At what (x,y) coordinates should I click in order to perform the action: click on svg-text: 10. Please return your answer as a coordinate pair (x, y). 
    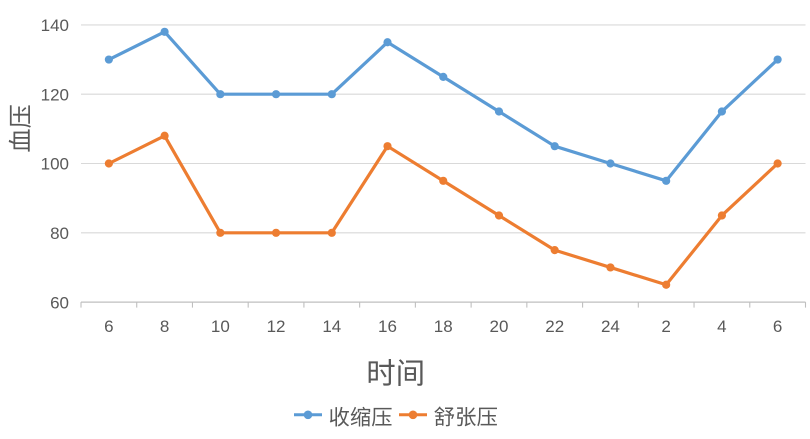
    Looking at the image, I should click on (220, 326).